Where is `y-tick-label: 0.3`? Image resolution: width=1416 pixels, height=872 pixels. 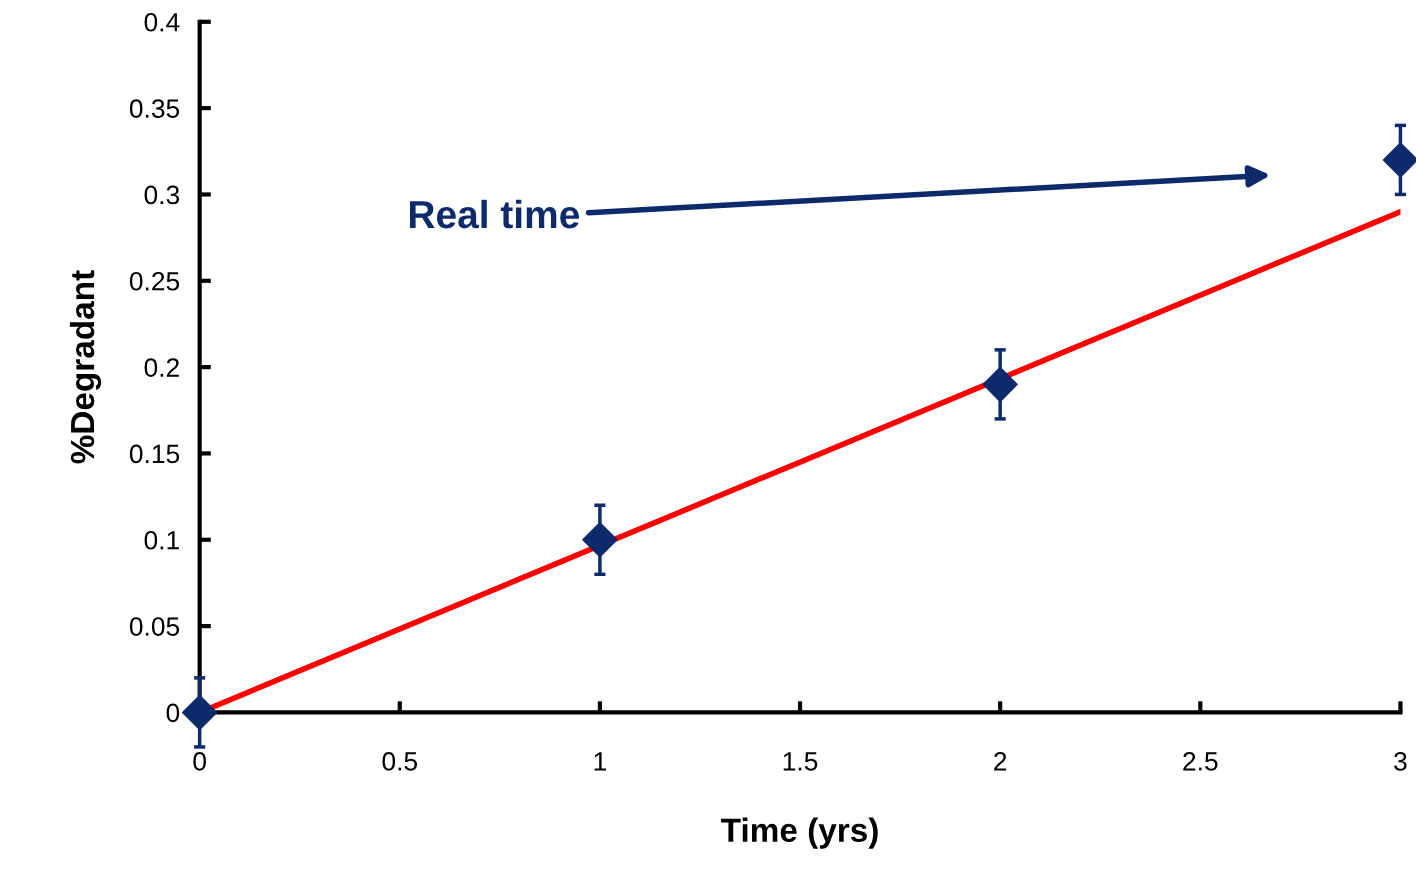 y-tick-label: 0.3 is located at coordinates (162, 195).